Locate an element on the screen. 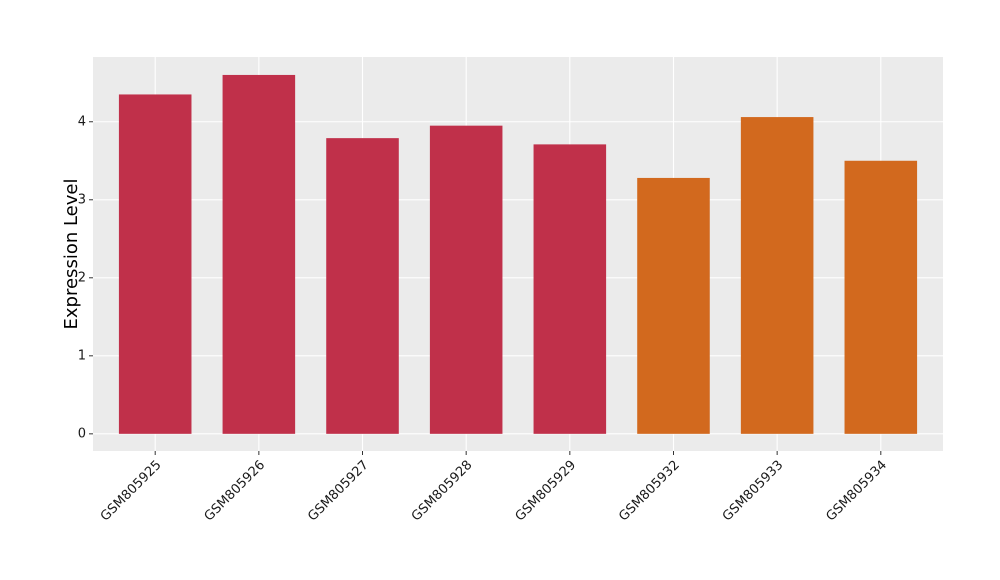 This screenshot has width=1000, height=580. y-tick-label: 4 is located at coordinates (82, 121).